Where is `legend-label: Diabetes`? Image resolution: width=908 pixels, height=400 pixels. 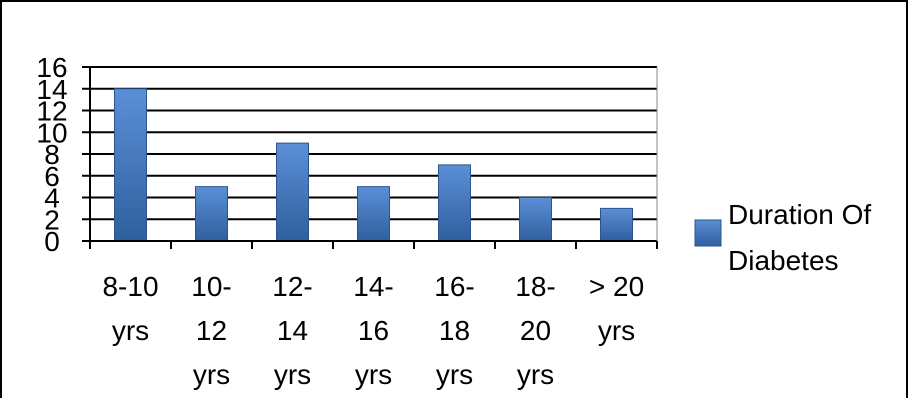
legend-label: Diabetes is located at coordinates (783, 260).